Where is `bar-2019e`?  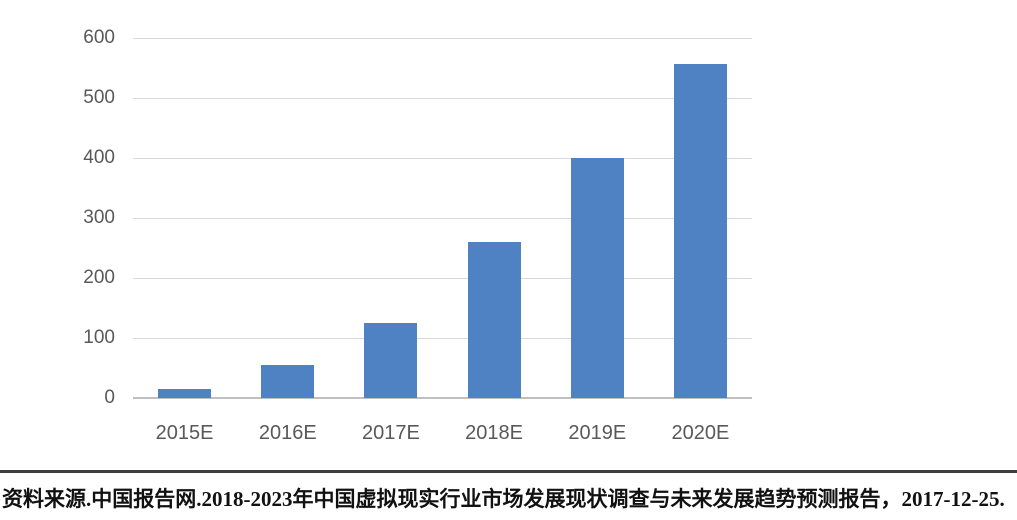
bar-2019e is located at coordinates (597, 278).